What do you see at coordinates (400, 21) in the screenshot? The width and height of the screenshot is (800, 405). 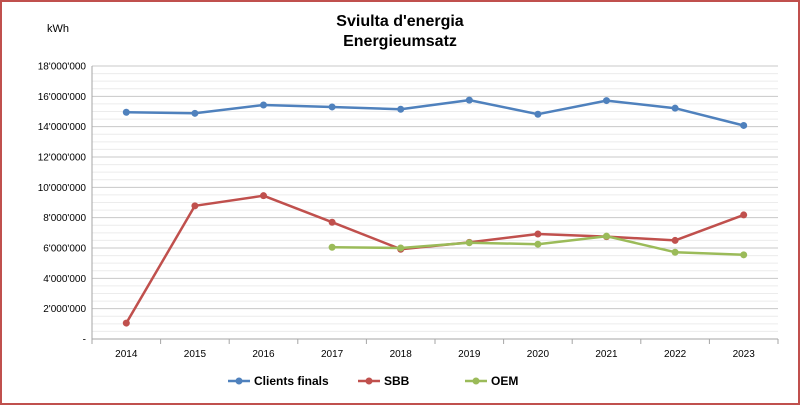 I see `chart-title: Sviulta d'energia` at bounding box center [400, 21].